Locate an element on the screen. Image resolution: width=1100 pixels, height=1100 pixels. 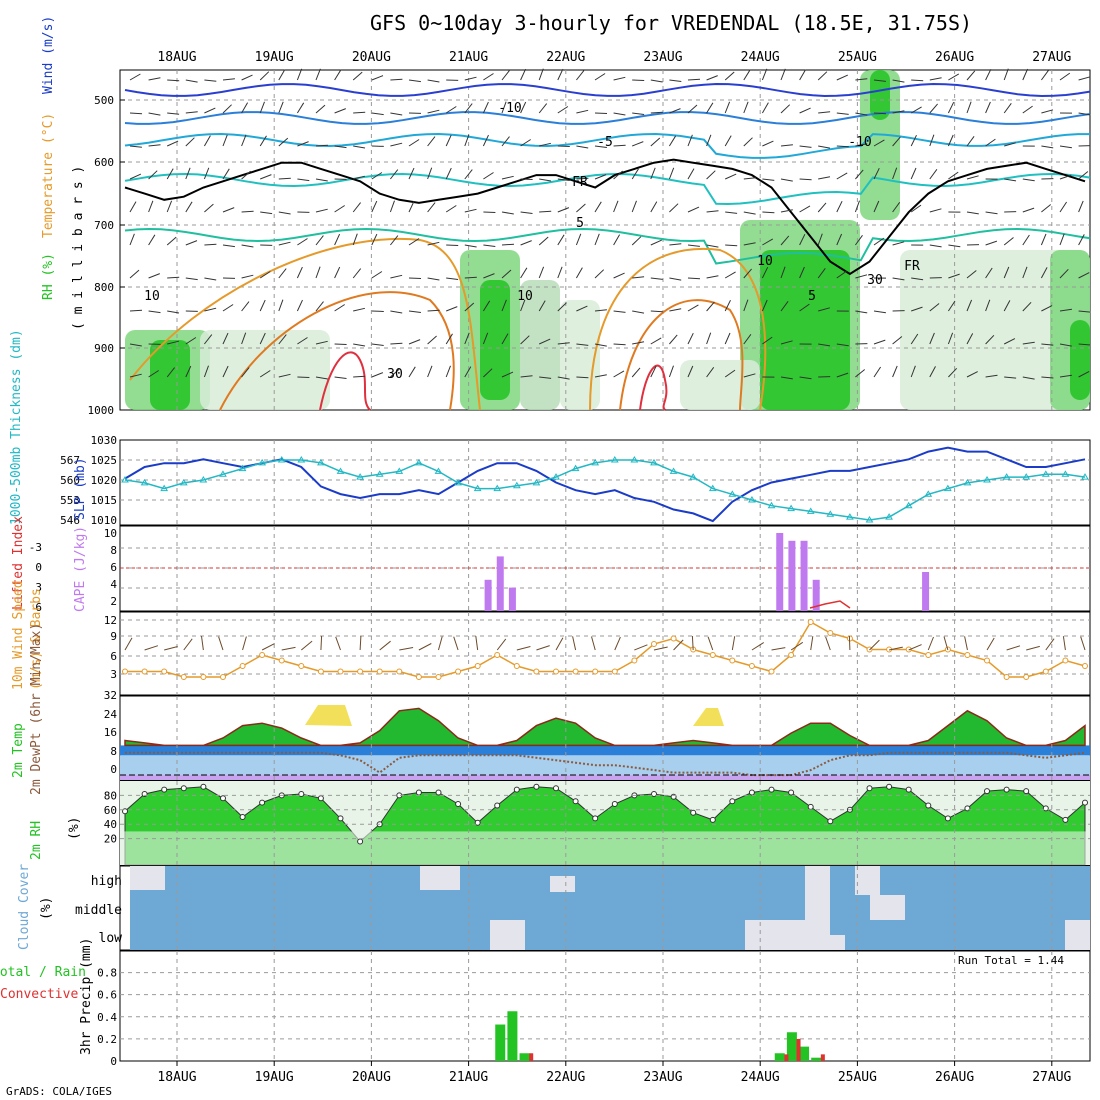
pressure-tick-label: 1000 is located at coordinates (101, 410).